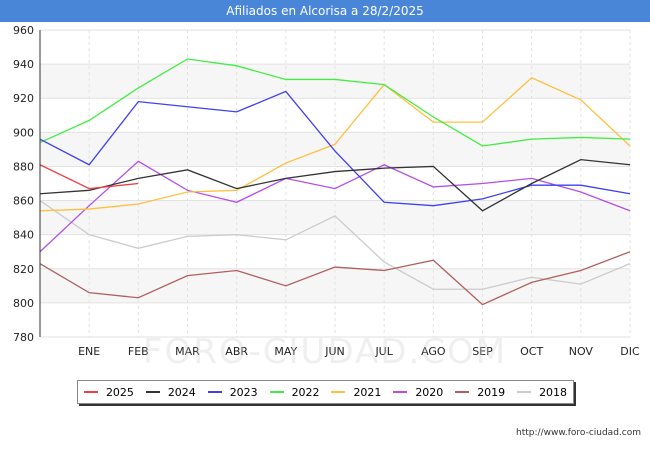 The width and height of the screenshot is (650, 450). Describe the element at coordinates (23, 201) in the screenshot. I see `y-tick-label: 860` at that location.